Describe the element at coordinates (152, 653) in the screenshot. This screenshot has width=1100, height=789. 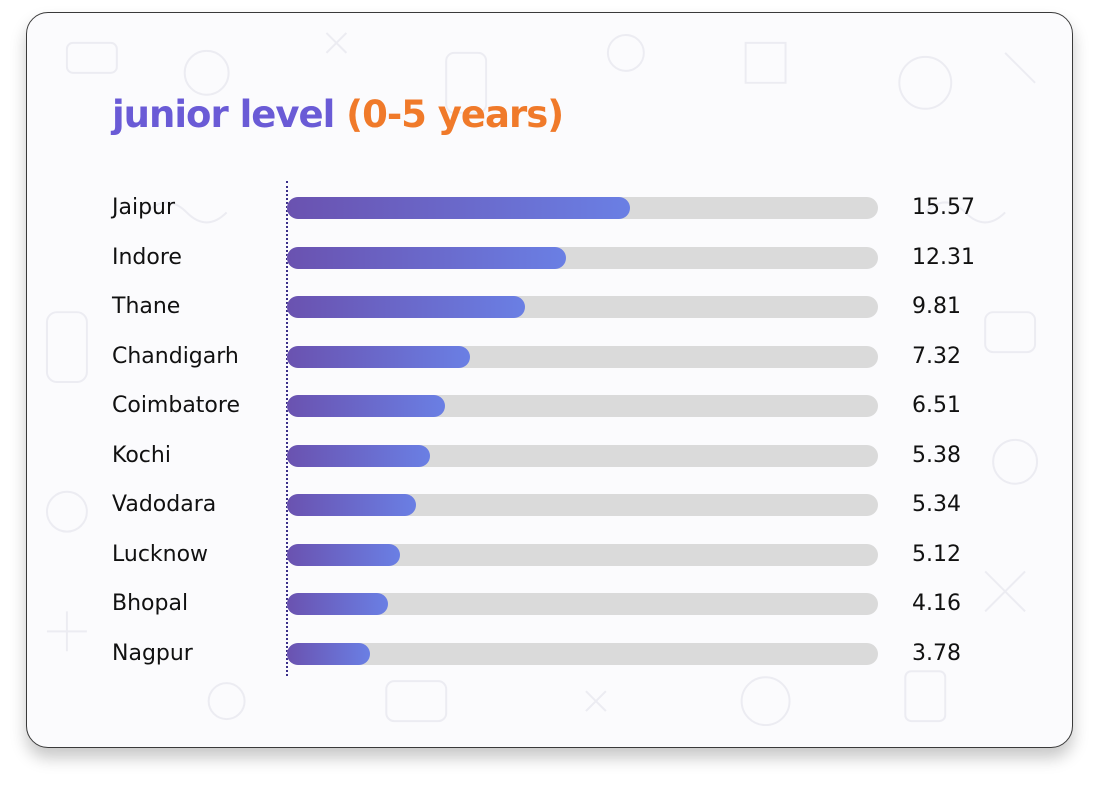
I see `bar-label: Nagpur` at that location.